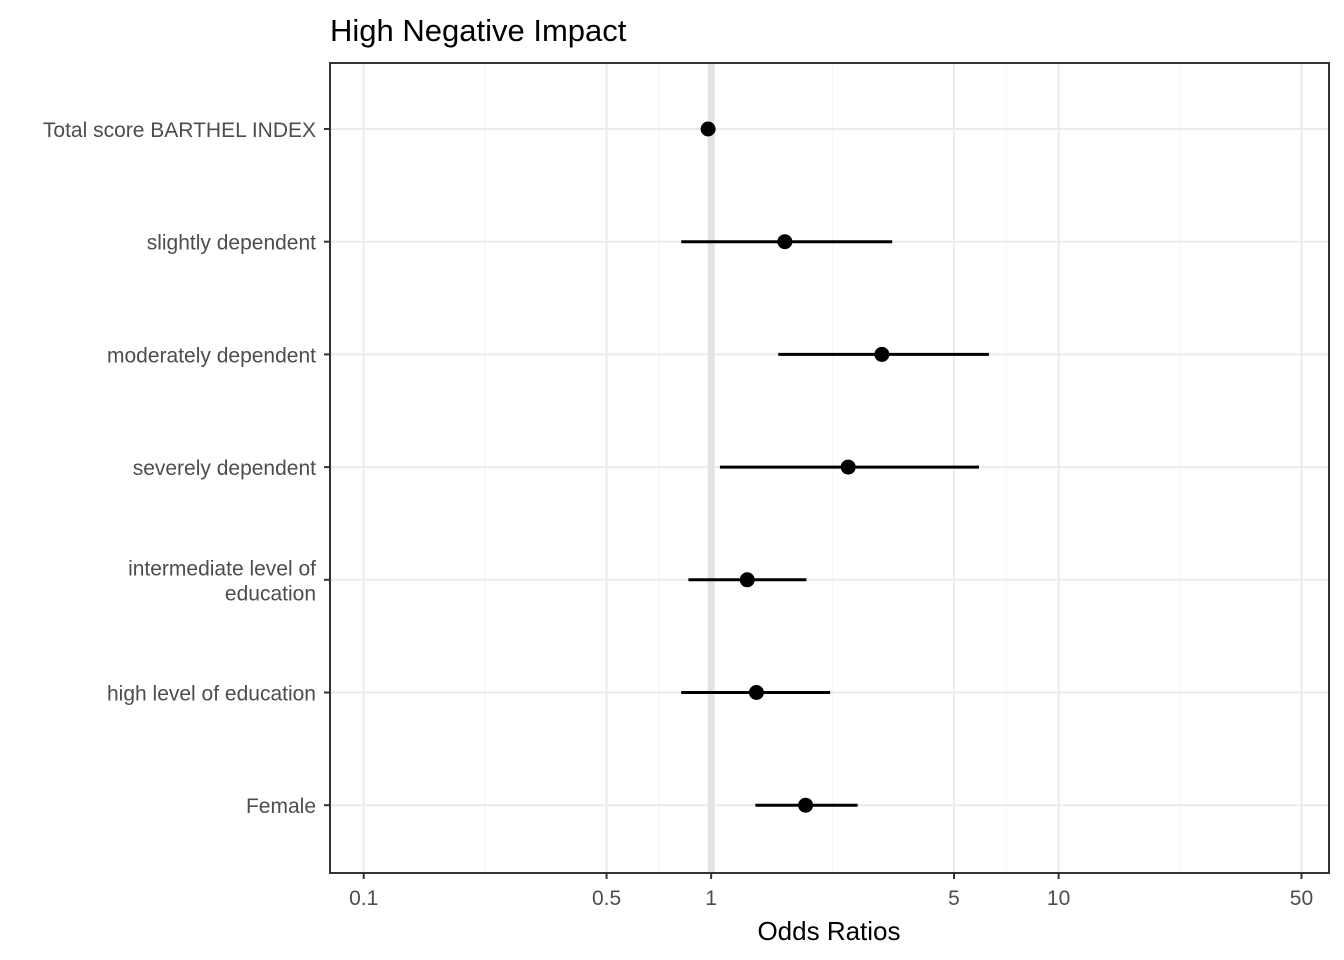  I want to click on x-tick-label: 0.1, so click(363, 898).